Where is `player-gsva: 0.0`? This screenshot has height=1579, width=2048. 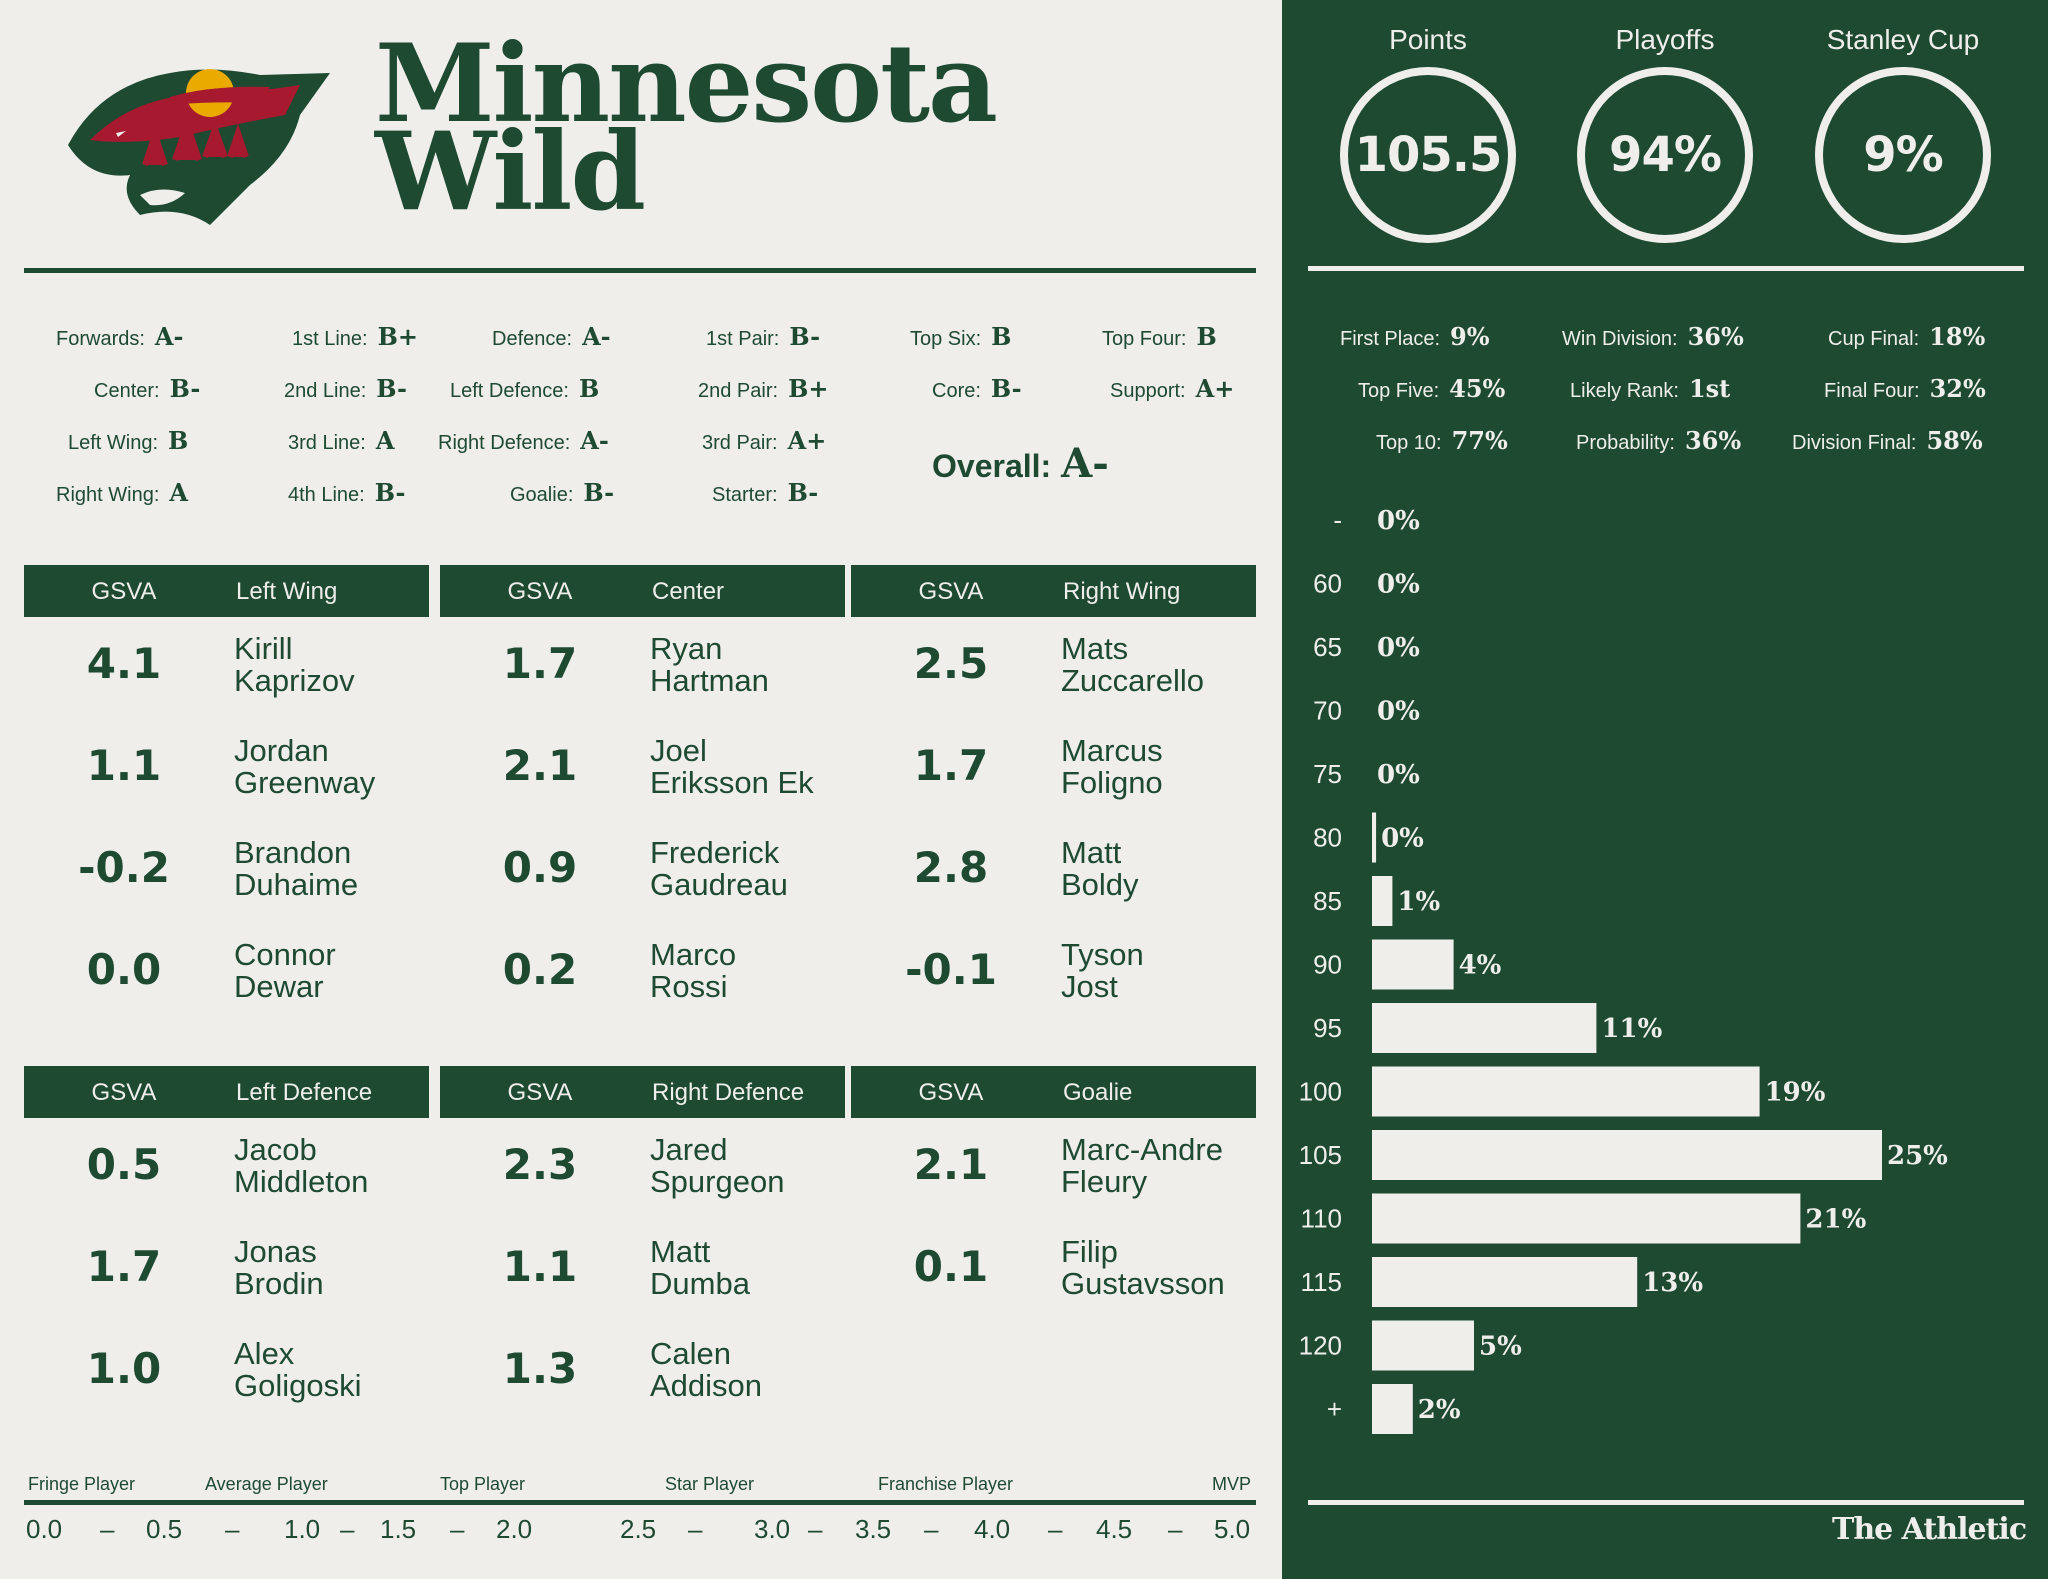 player-gsva: 0.0 is located at coordinates (124, 969).